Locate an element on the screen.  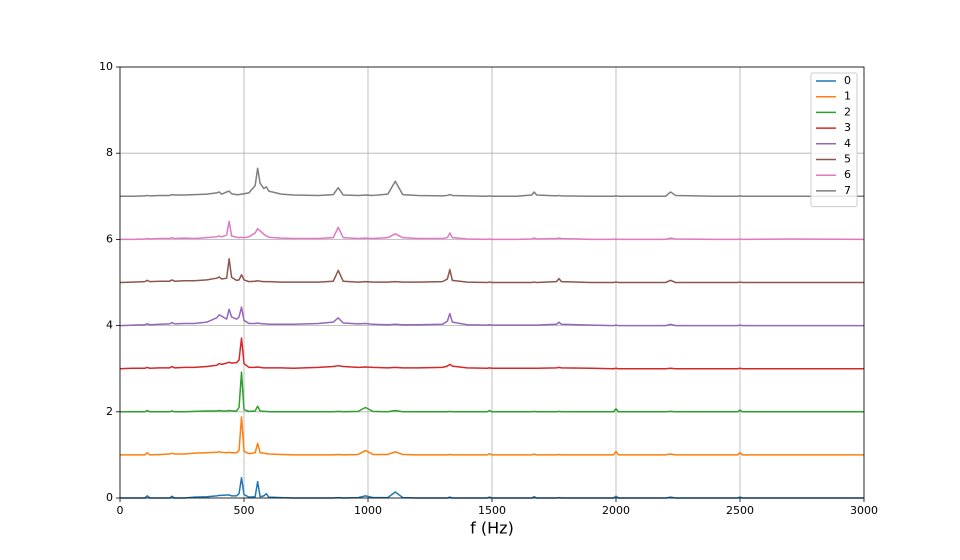
x-tick-label: 500 is located at coordinates (244, 510).